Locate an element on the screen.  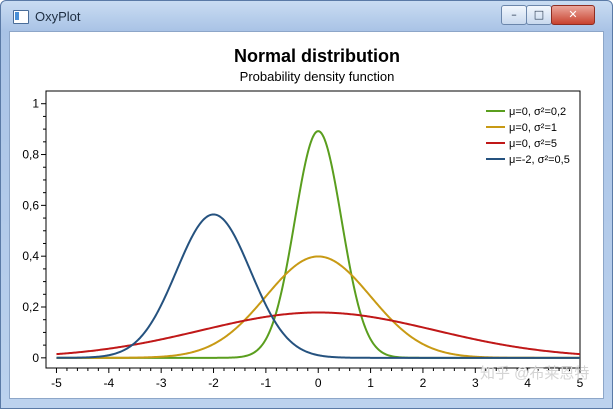
y-tick-label: 0,4 is located at coordinates (30, 256).